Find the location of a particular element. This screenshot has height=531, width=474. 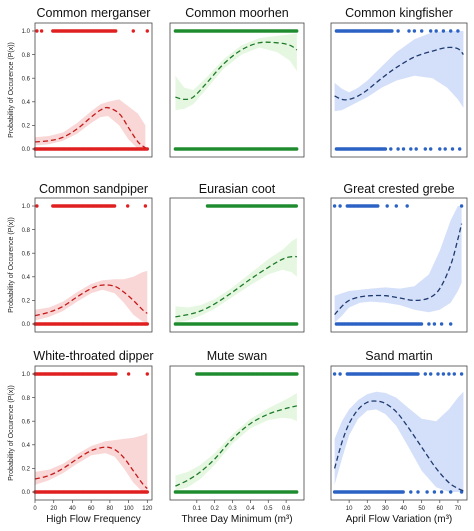

x-tick-label: 0.5 is located at coordinates (268, 509).